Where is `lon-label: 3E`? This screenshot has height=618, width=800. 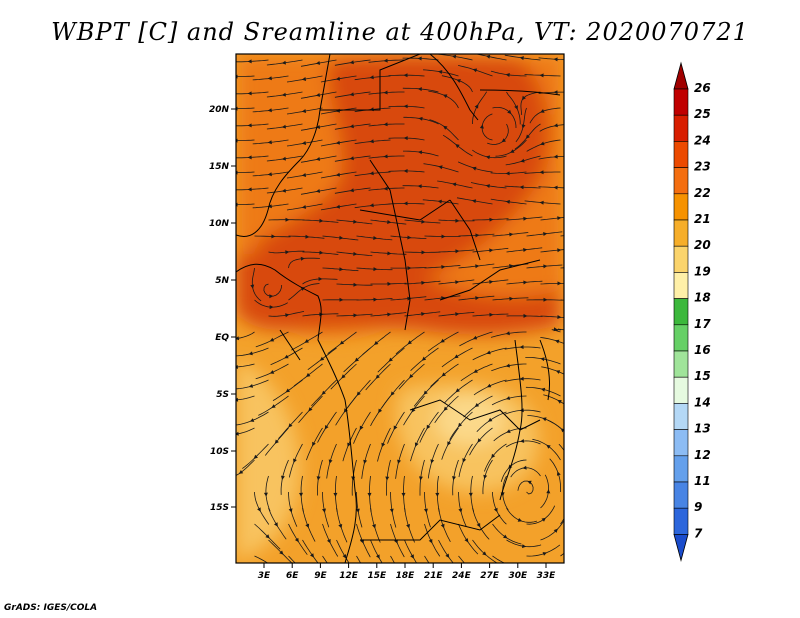 lon-label: 3E is located at coordinates (264, 576).